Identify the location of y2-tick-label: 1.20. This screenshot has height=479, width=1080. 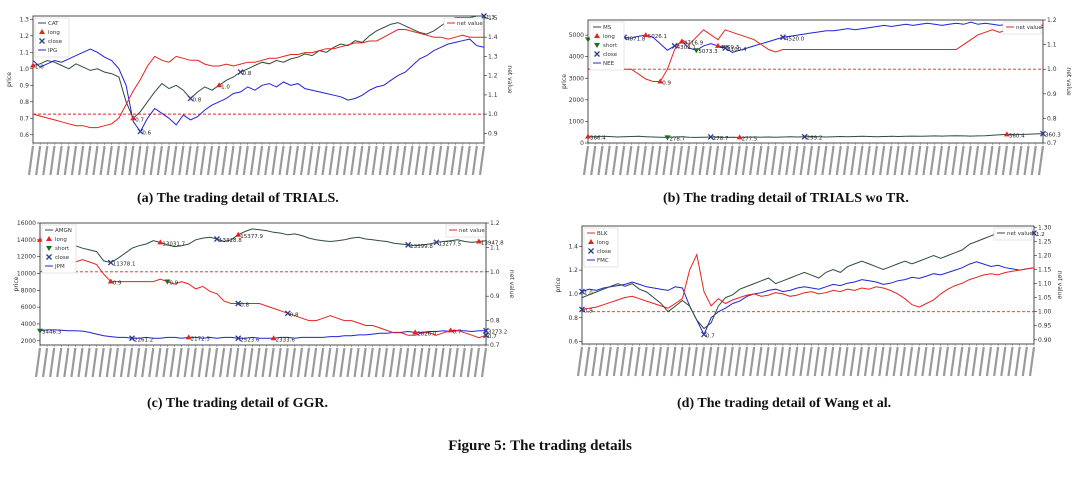
(1045, 256).